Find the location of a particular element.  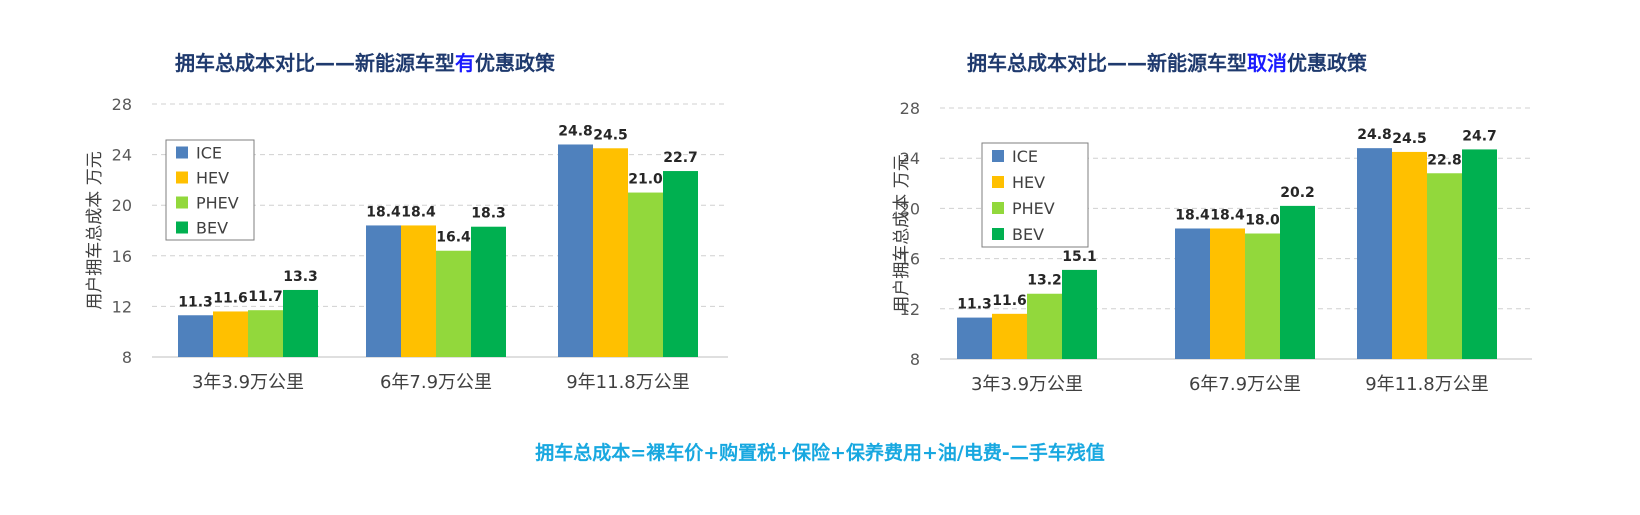

chart-title: 拥车总成本对比——新能源车型有优惠政策 is located at coordinates (365, 63).